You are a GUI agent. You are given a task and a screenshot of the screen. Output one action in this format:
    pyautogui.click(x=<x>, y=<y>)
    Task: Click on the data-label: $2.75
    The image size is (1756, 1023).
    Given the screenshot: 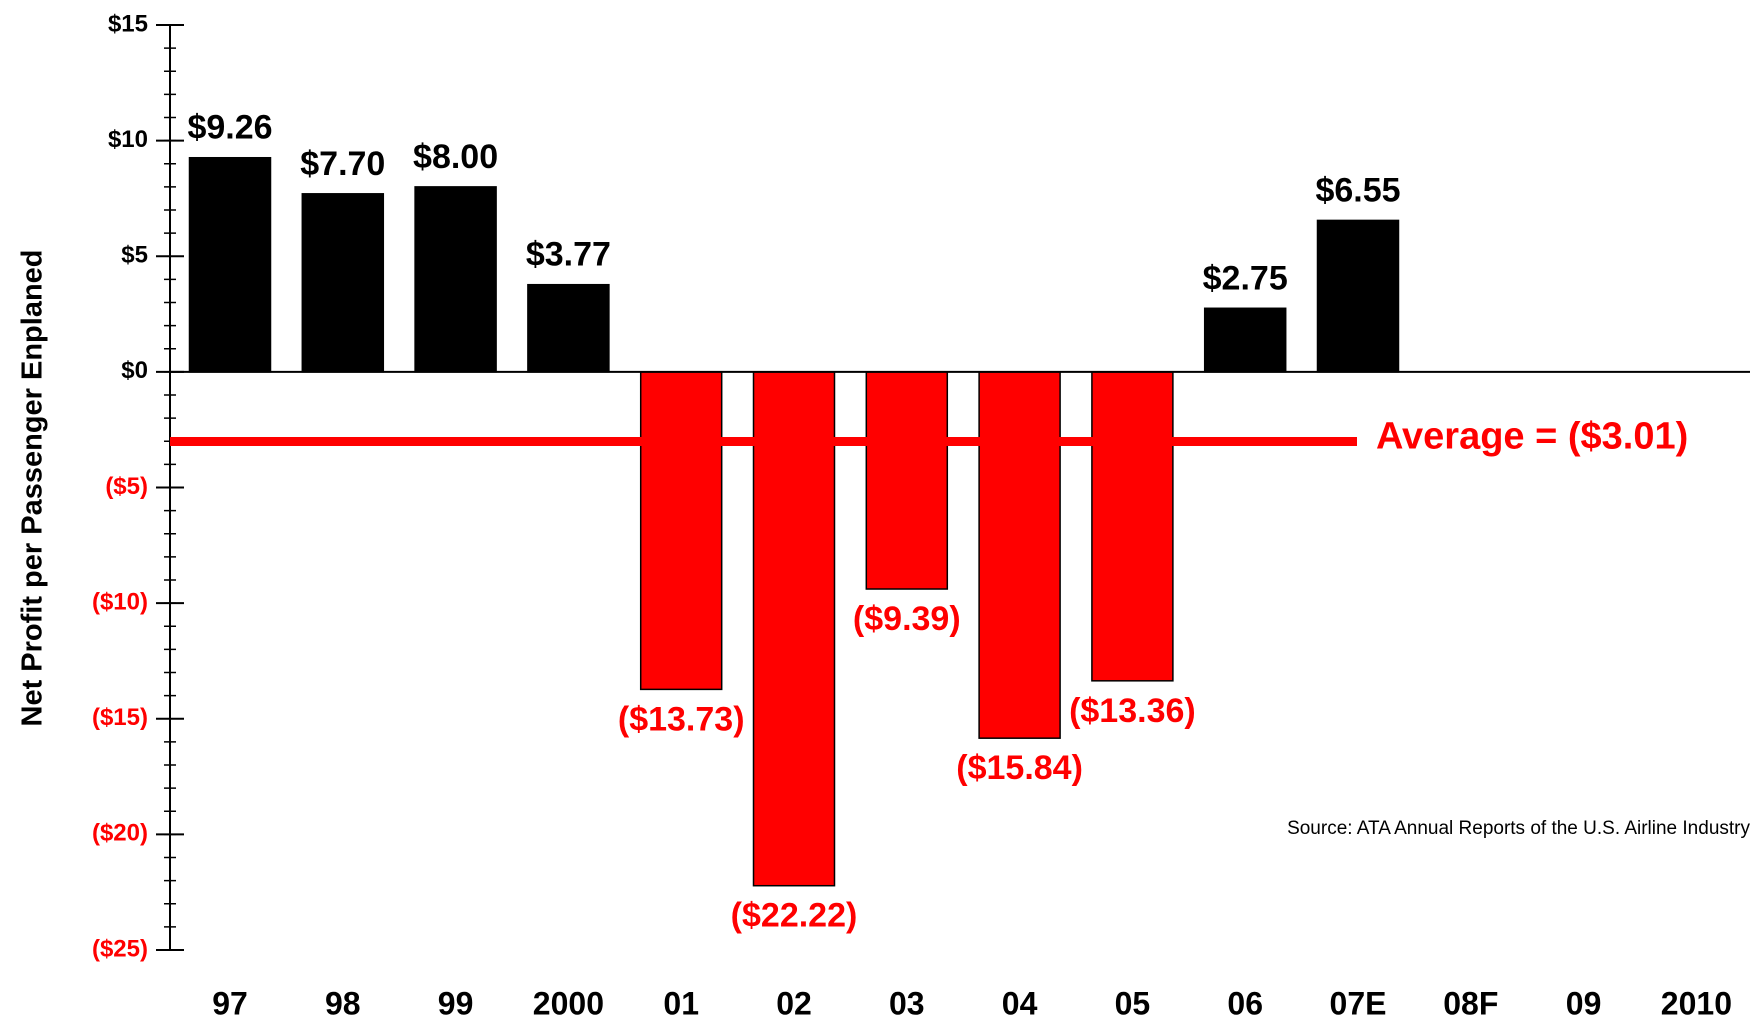 What is the action you would take?
    pyautogui.click(x=1245, y=278)
    